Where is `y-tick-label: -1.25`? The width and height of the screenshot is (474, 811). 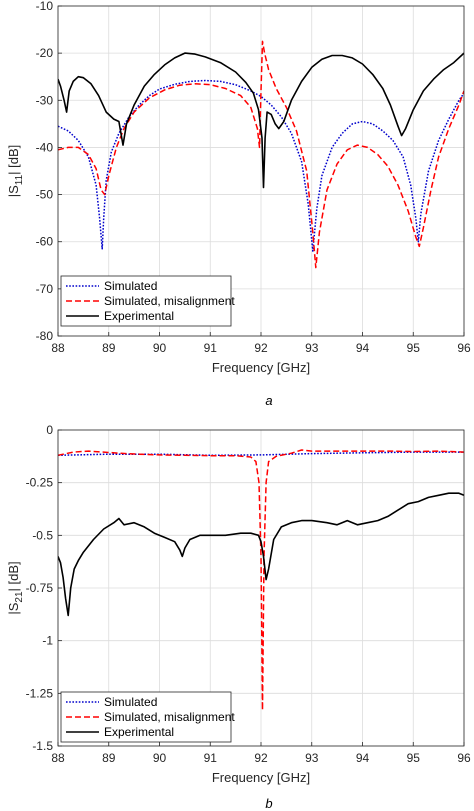
y-tick-label: -1.25 is located at coordinates (40, 693).